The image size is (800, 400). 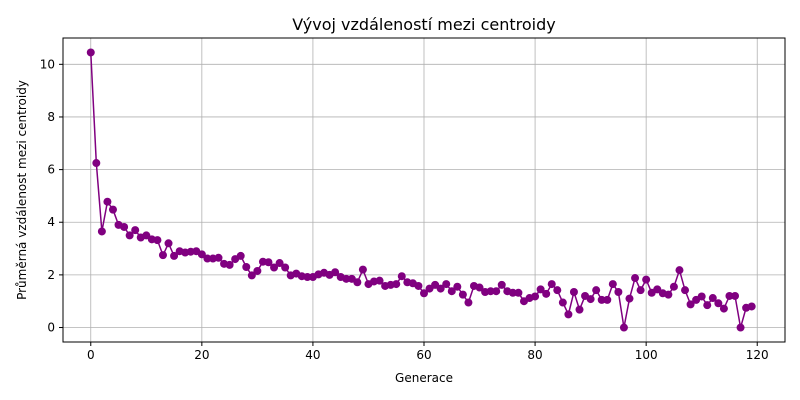 What do you see at coordinates (424, 378) in the screenshot?
I see `x-axis-label: Generace` at bounding box center [424, 378].